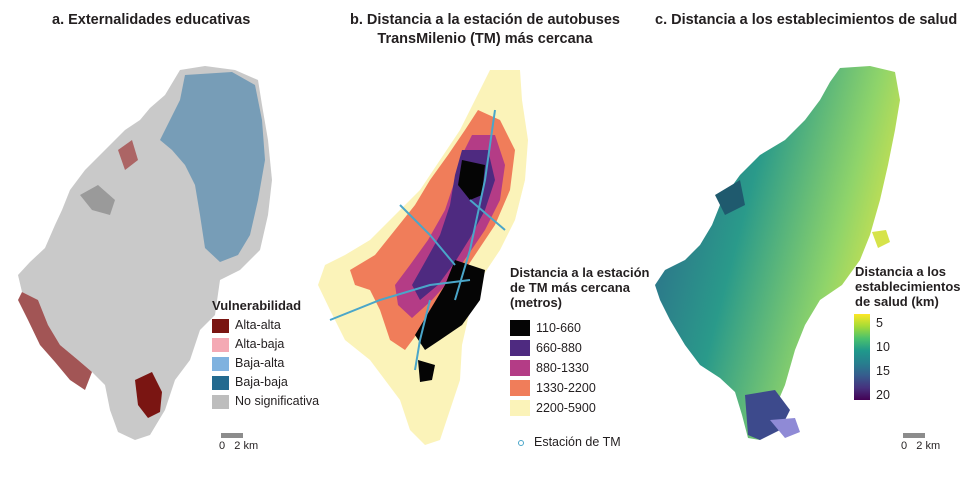 The image size is (975, 482). Describe the element at coordinates (559, 347) in the screenshot. I see `legend-b-label: 660-880` at that location.